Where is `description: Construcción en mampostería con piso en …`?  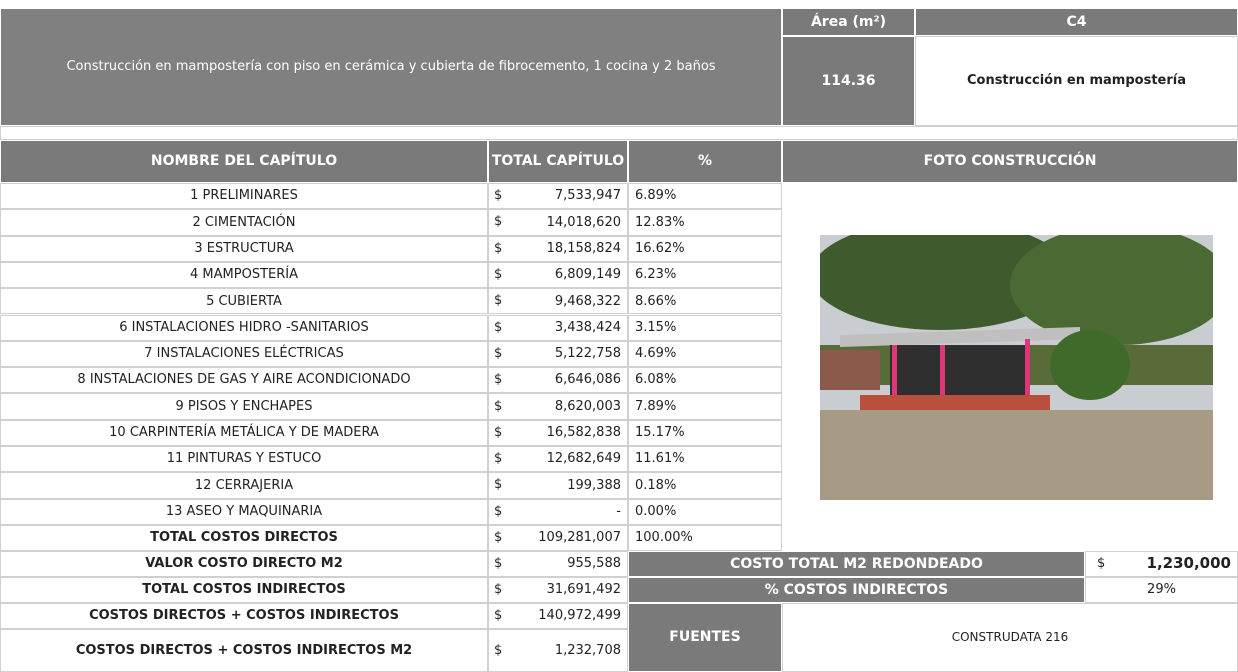
description: Construcción en mampostería con piso en … is located at coordinates (391, 67).